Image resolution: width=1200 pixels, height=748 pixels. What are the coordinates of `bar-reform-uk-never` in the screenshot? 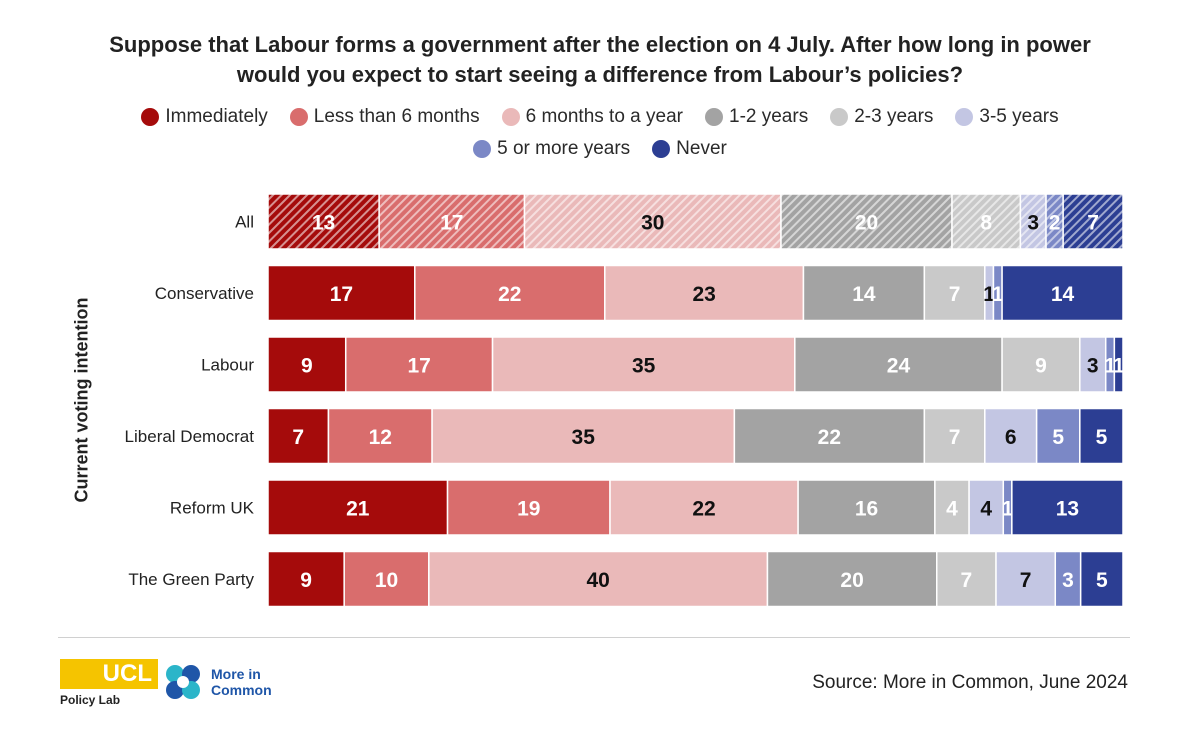 It's located at (1067, 507).